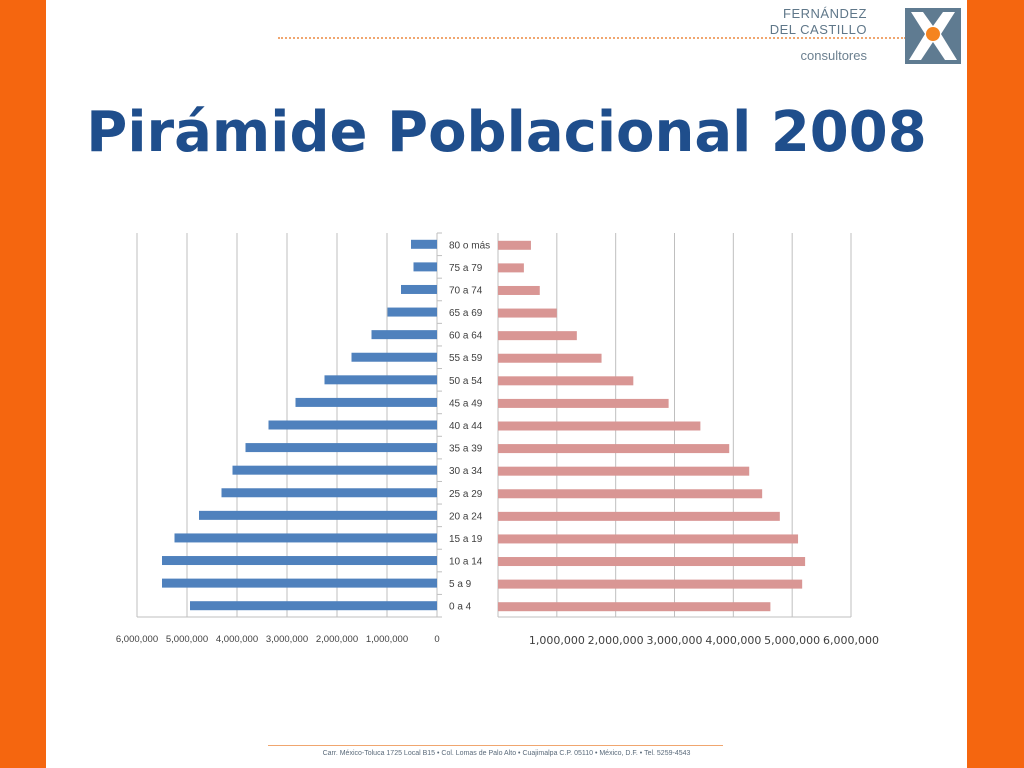 This screenshot has height=768, width=1024. What do you see at coordinates (466, 336) in the screenshot?
I see `category-label: 60 a 64` at bounding box center [466, 336].